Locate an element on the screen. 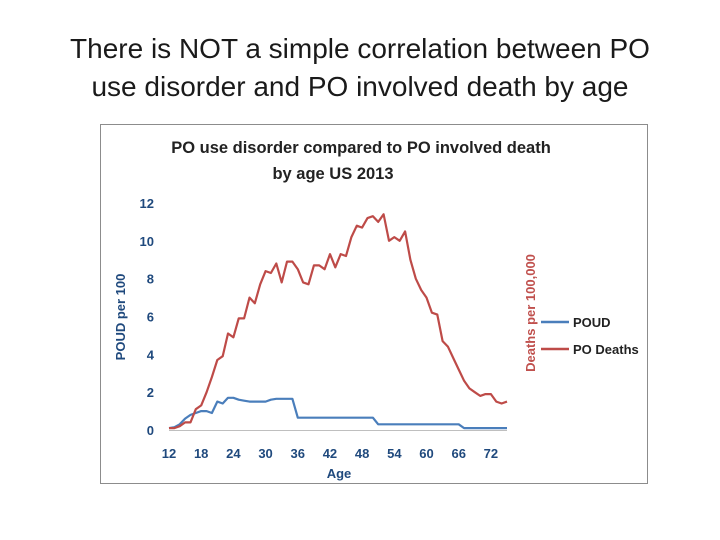  x-tick-label: 48 is located at coordinates (362, 453).